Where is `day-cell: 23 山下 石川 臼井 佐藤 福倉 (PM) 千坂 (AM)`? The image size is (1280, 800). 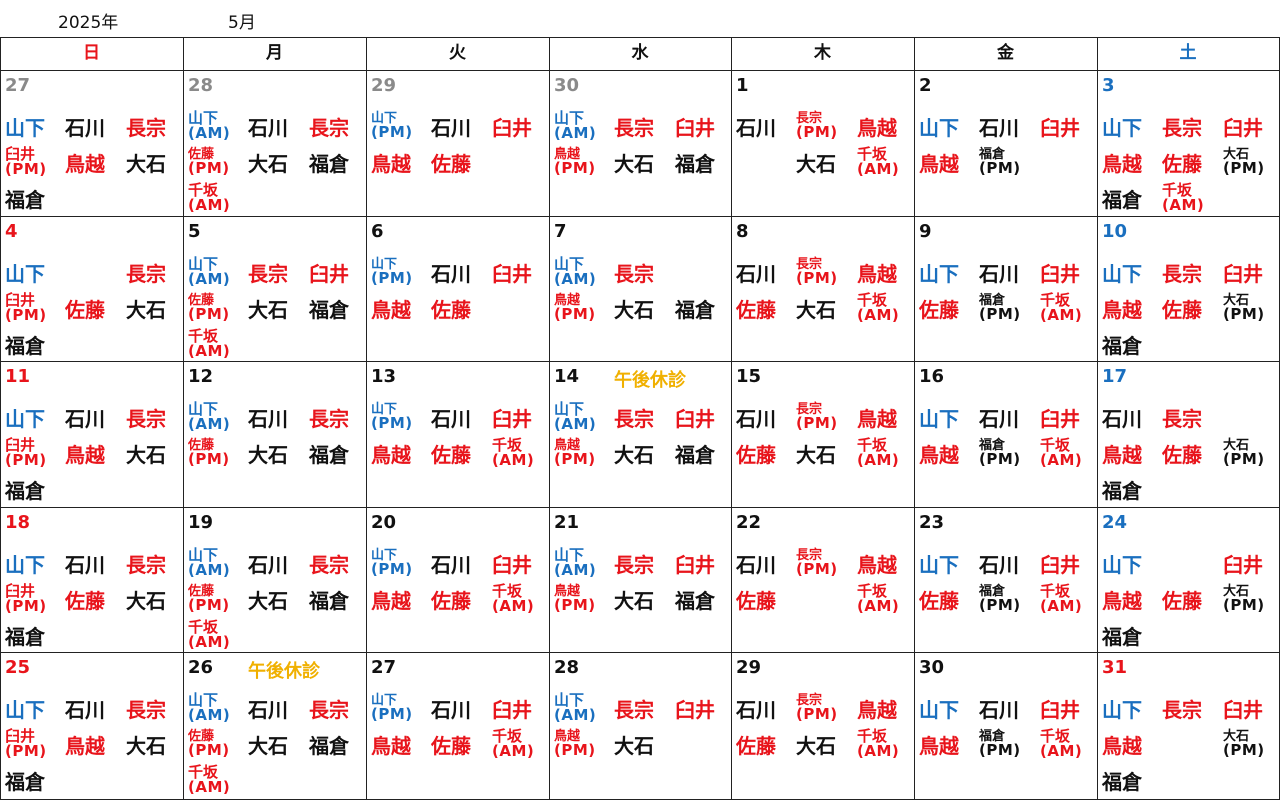
day-cell: 23 山下 石川 臼井 佐藤 福倉 (PM) 千坂 (AM) is located at coordinates (1005, 579).